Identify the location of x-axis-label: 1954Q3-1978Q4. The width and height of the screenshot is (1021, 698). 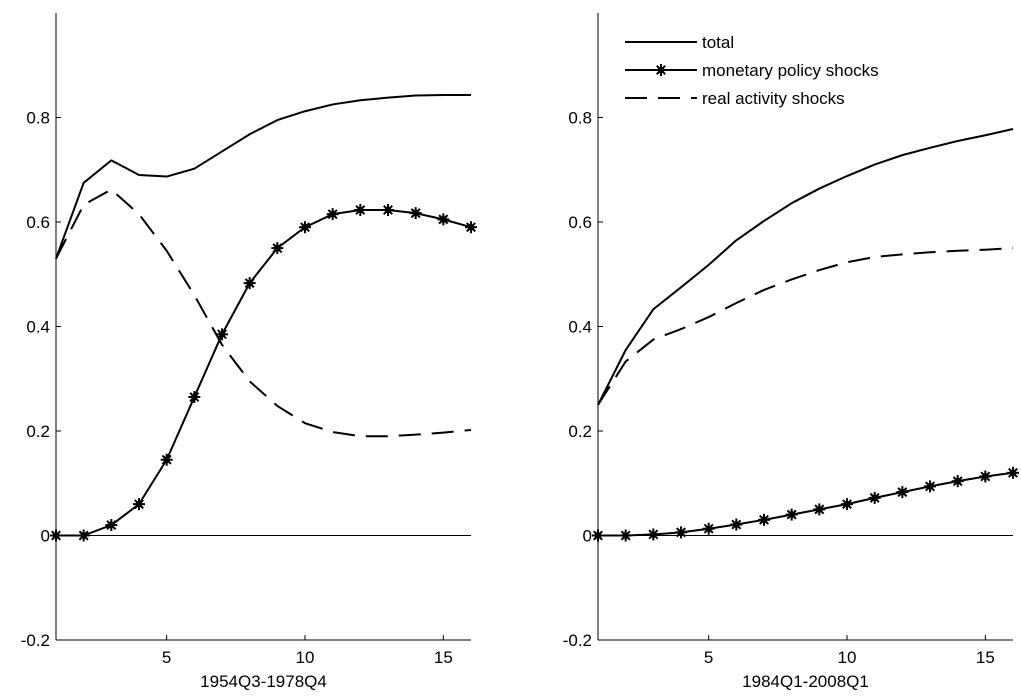
(263, 681).